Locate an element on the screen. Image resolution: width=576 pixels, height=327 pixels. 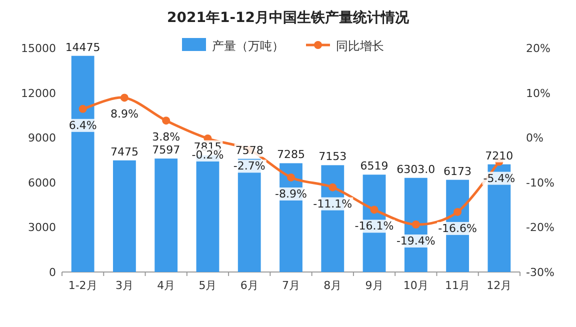
data-label: 7285 is located at coordinates (291, 155).